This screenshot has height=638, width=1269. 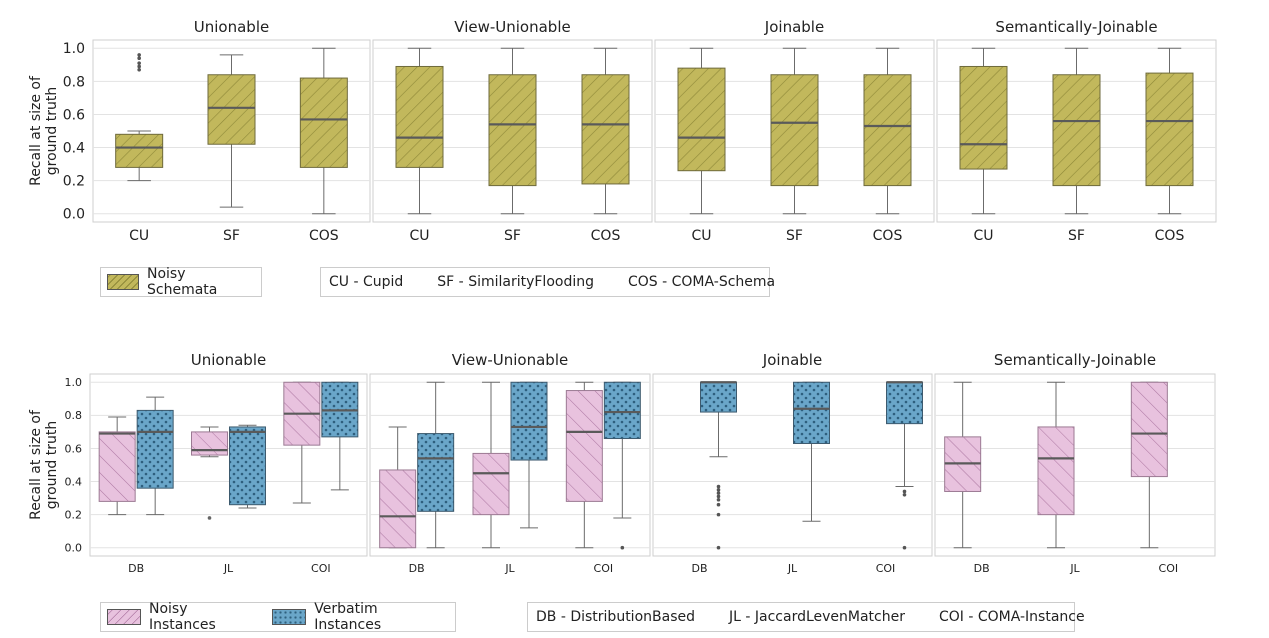 What do you see at coordinates (817, 617) in the screenshot?
I see `abbr-jl: JL - JaccardLevenMatcher` at bounding box center [817, 617].